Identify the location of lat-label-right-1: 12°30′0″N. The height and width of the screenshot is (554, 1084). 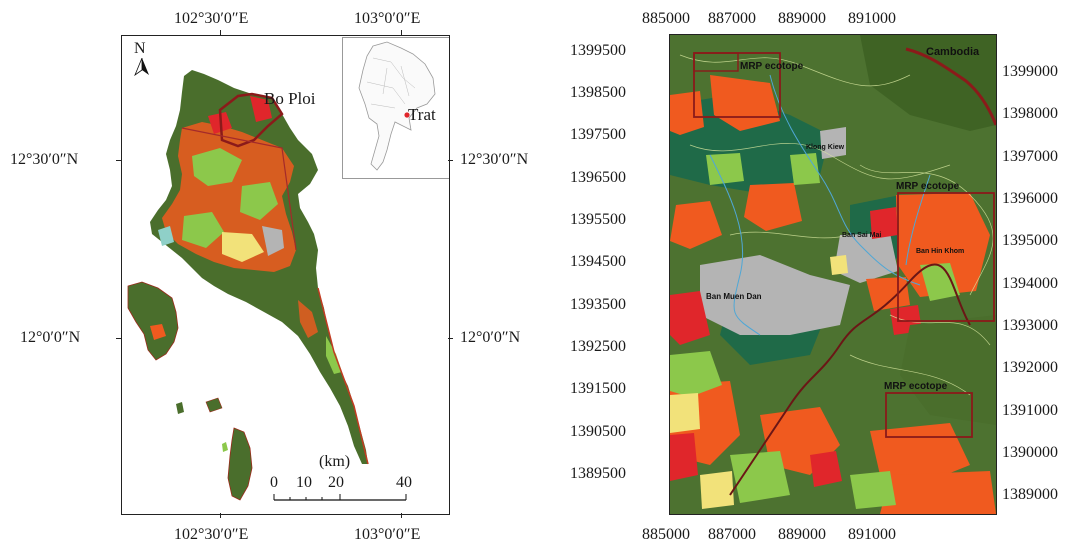
(494, 159).